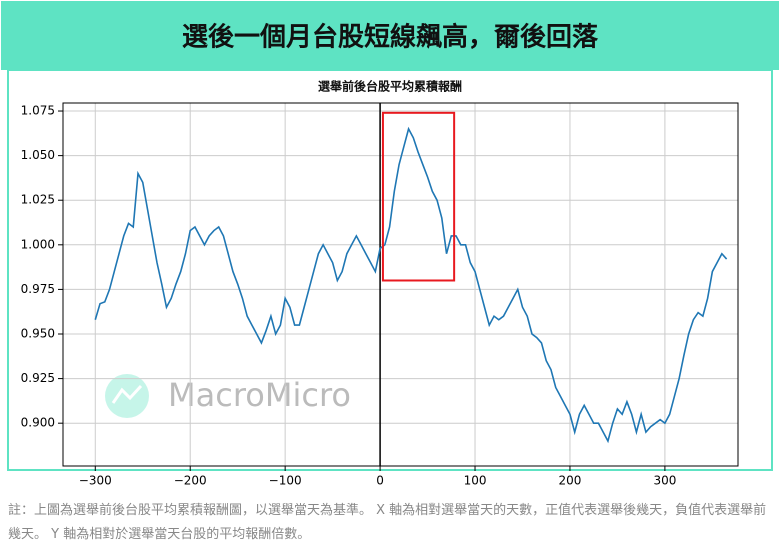 This screenshot has width=780, height=555. I want to click on x-tick-label: 200, so click(570, 481).